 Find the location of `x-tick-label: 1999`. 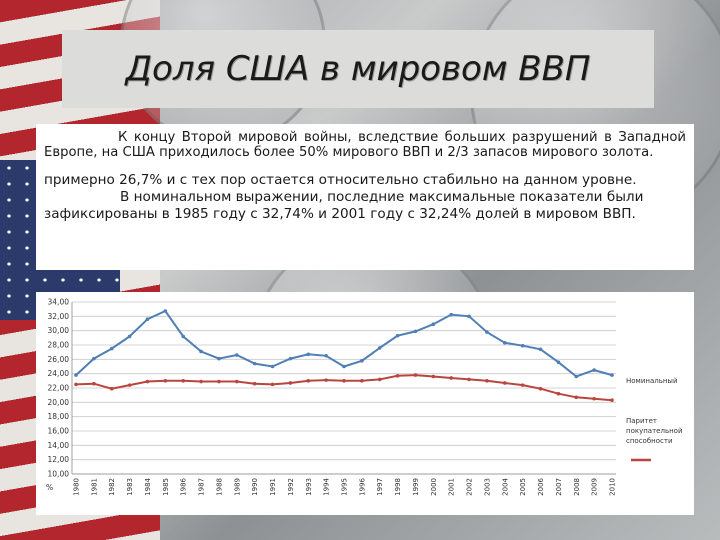

x-tick-label: 1999 is located at coordinates (416, 487).